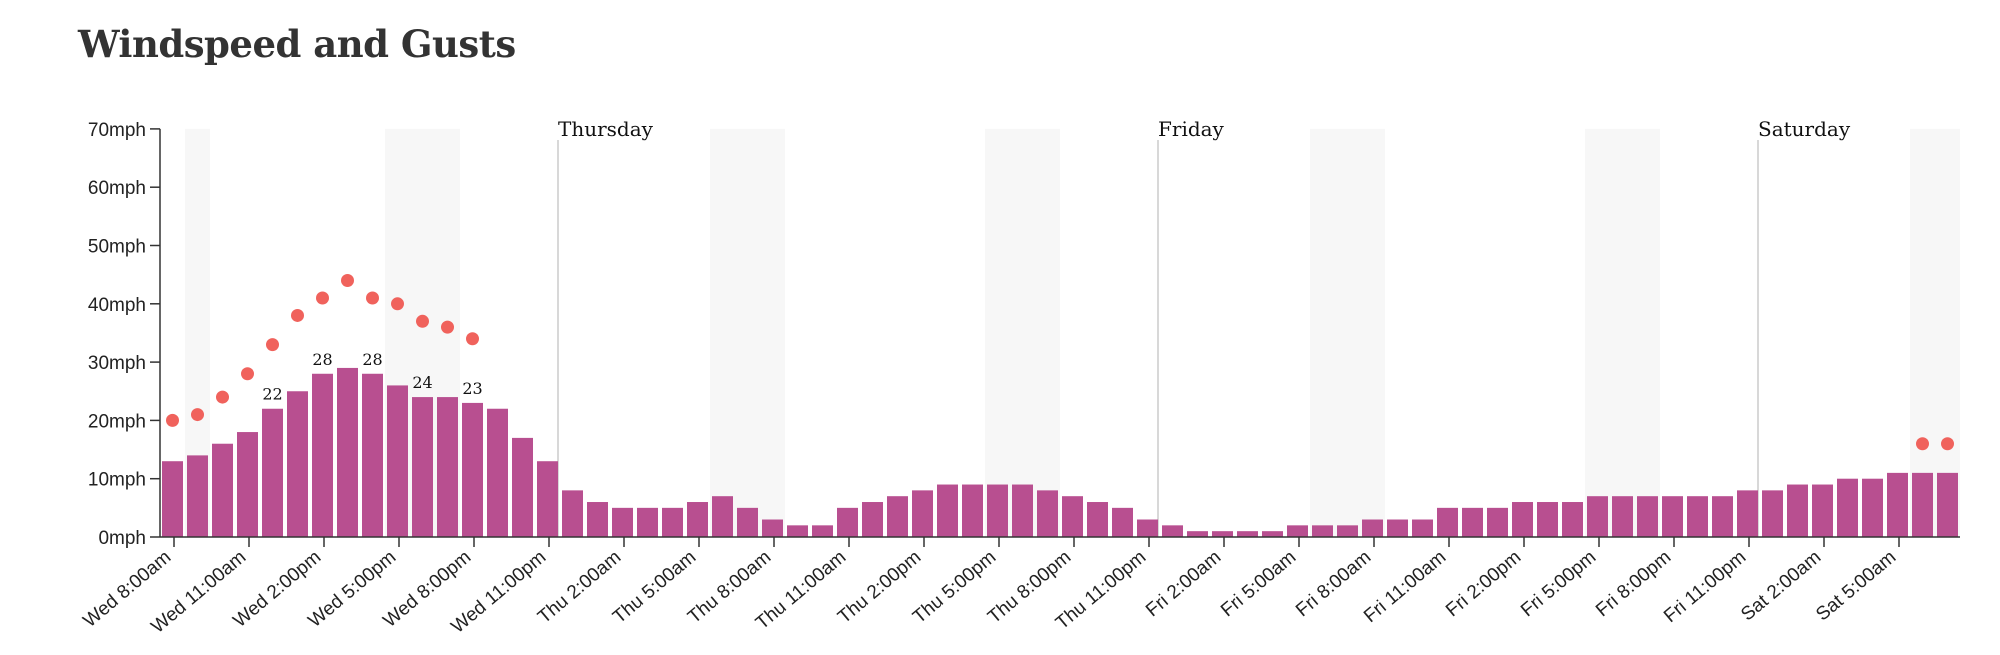 The width and height of the screenshot is (2000, 655). What do you see at coordinates (117, 421) in the screenshot?
I see `y-tick-label: 20mph` at bounding box center [117, 421].